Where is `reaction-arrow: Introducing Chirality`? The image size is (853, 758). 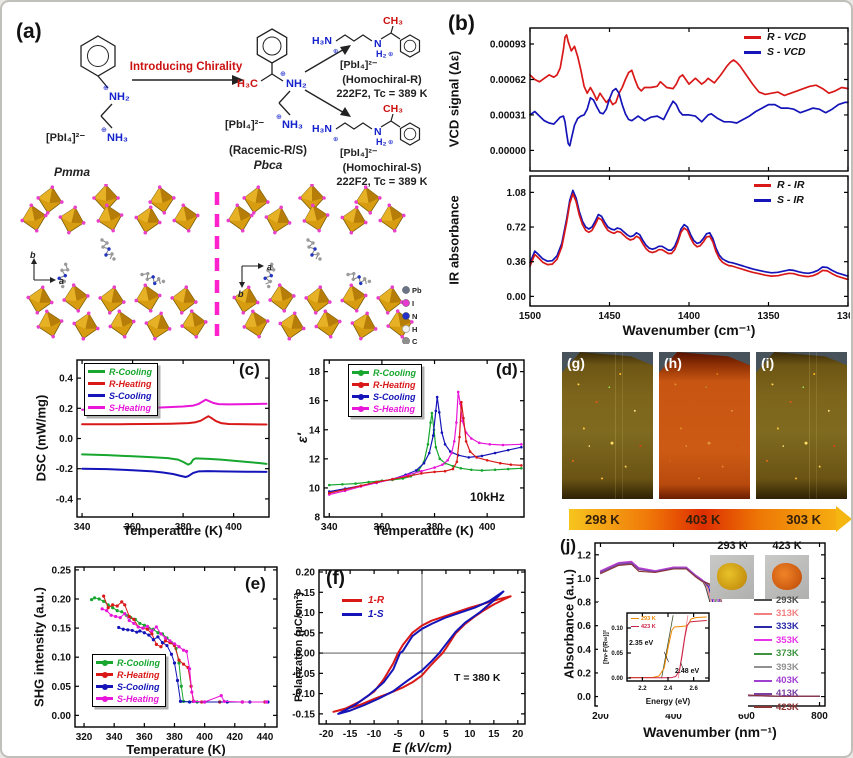
reaction-arrow: Introducing Chirality is located at coordinates (187, 73).